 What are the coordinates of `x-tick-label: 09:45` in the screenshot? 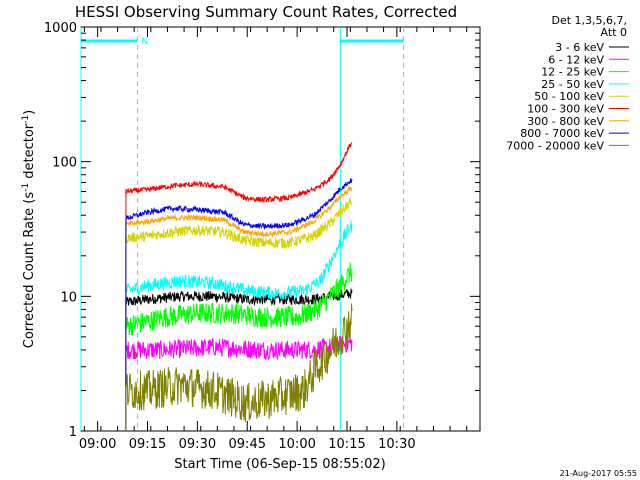 It's located at (247, 444).